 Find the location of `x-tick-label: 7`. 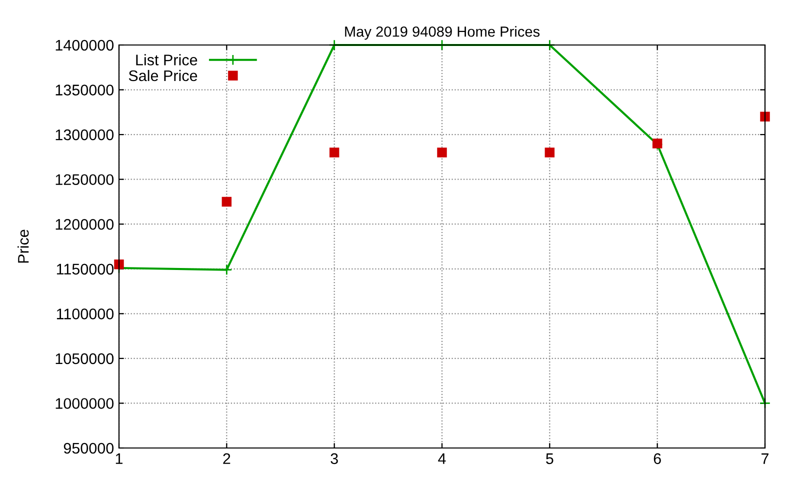

x-tick-label: 7 is located at coordinates (765, 458).